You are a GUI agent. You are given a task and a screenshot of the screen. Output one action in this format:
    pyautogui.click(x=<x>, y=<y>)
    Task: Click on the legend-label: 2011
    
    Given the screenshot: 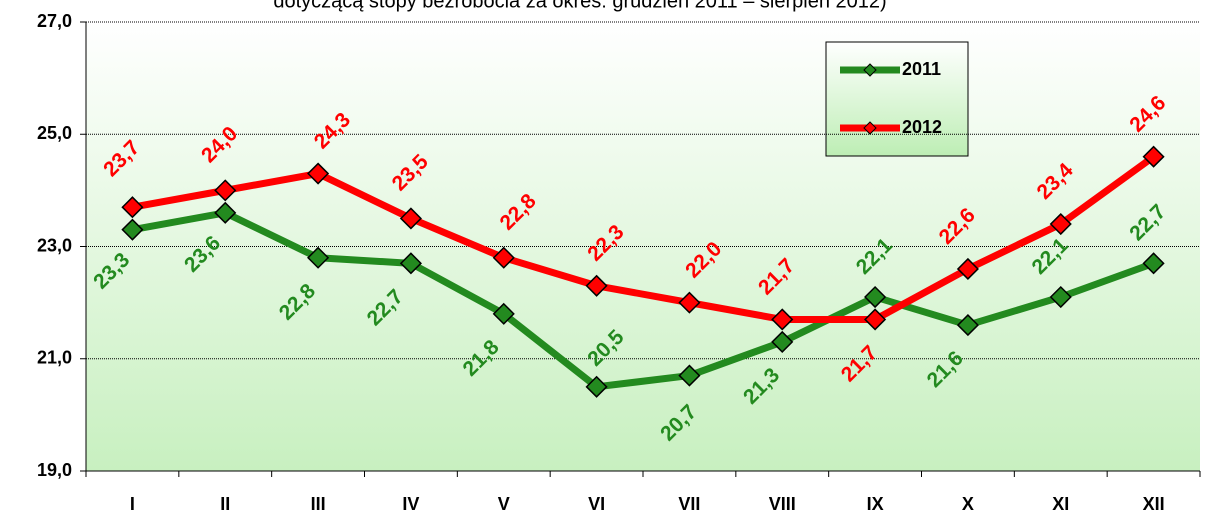 What is the action you would take?
    pyautogui.click(x=921, y=69)
    